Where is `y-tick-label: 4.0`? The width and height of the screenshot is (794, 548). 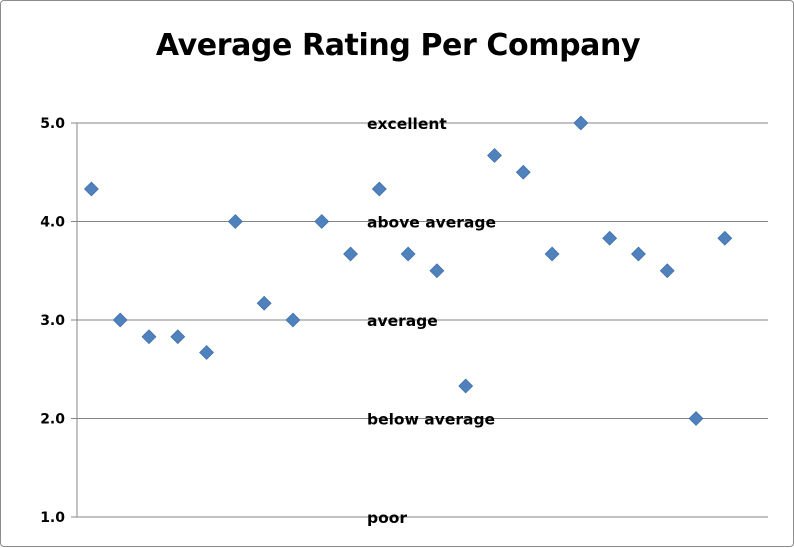 y-tick-label: 4.0 is located at coordinates (52, 223).